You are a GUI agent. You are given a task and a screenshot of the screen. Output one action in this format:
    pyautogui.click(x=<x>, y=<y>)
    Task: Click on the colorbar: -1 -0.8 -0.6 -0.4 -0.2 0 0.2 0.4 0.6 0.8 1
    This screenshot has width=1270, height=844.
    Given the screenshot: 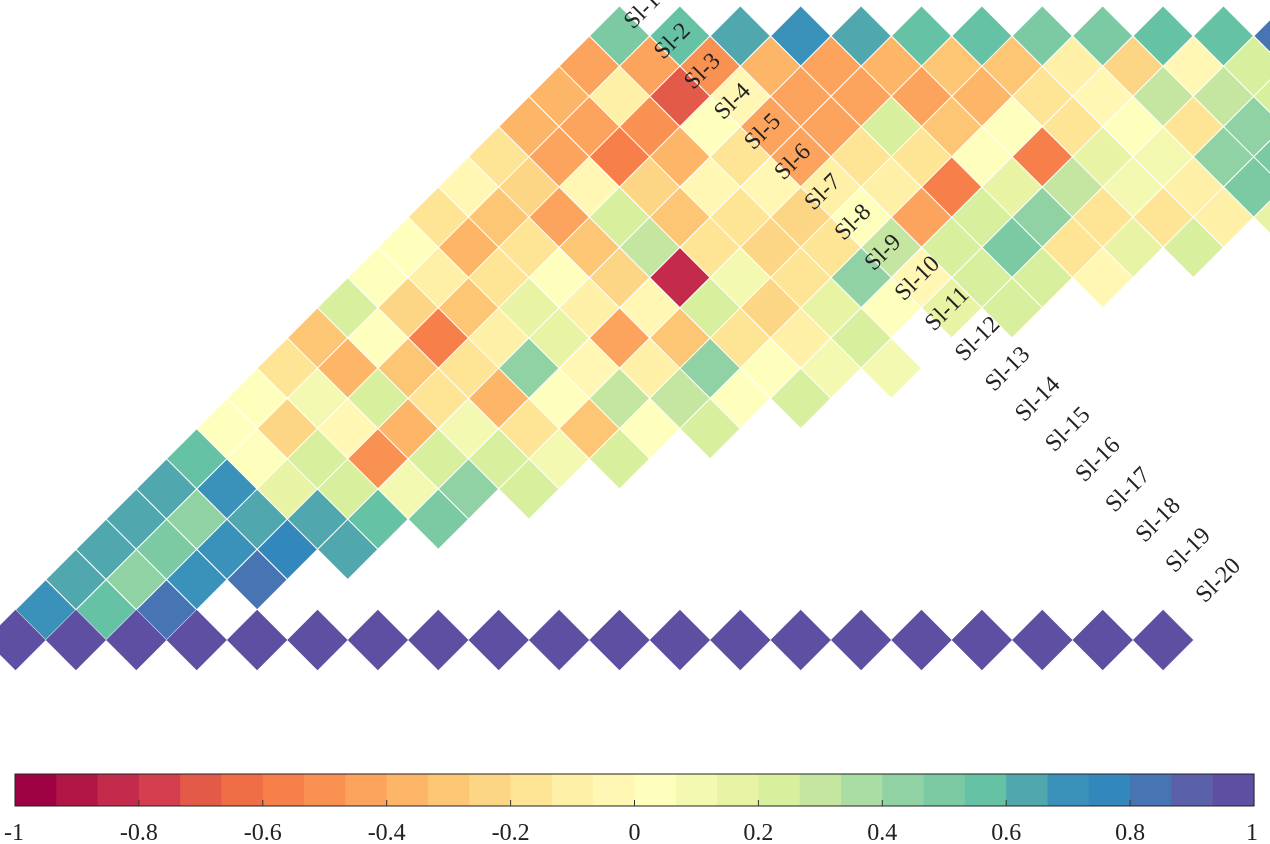 What is the action you would take?
    pyautogui.click(x=631, y=808)
    